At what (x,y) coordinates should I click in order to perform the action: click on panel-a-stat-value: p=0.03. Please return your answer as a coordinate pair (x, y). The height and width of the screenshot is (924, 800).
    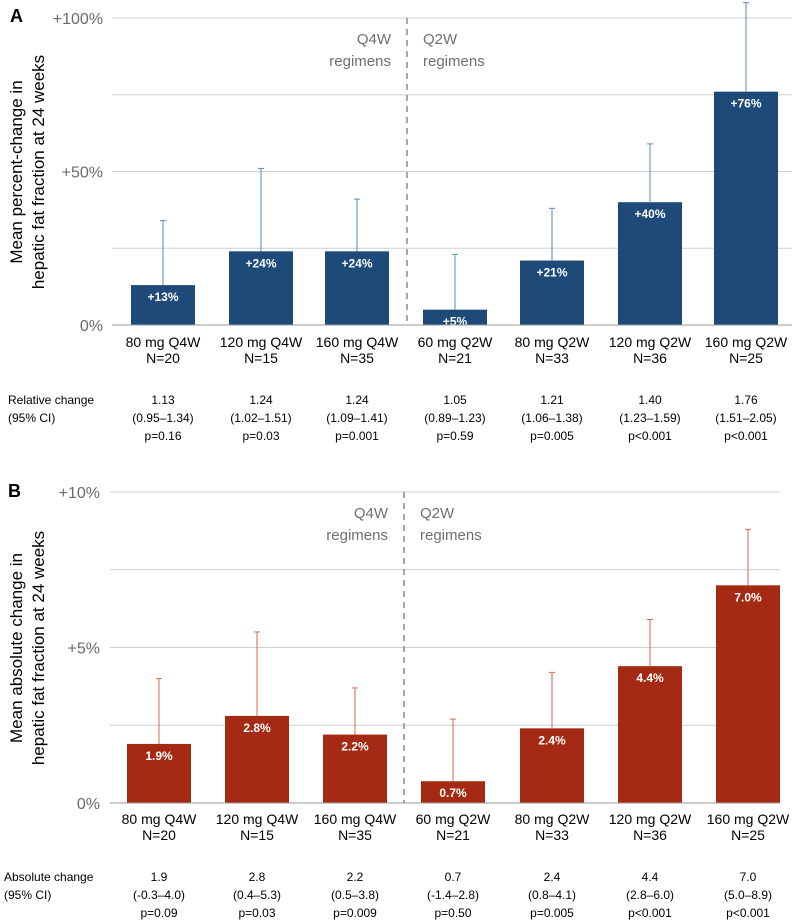
    Looking at the image, I should click on (260, 436).